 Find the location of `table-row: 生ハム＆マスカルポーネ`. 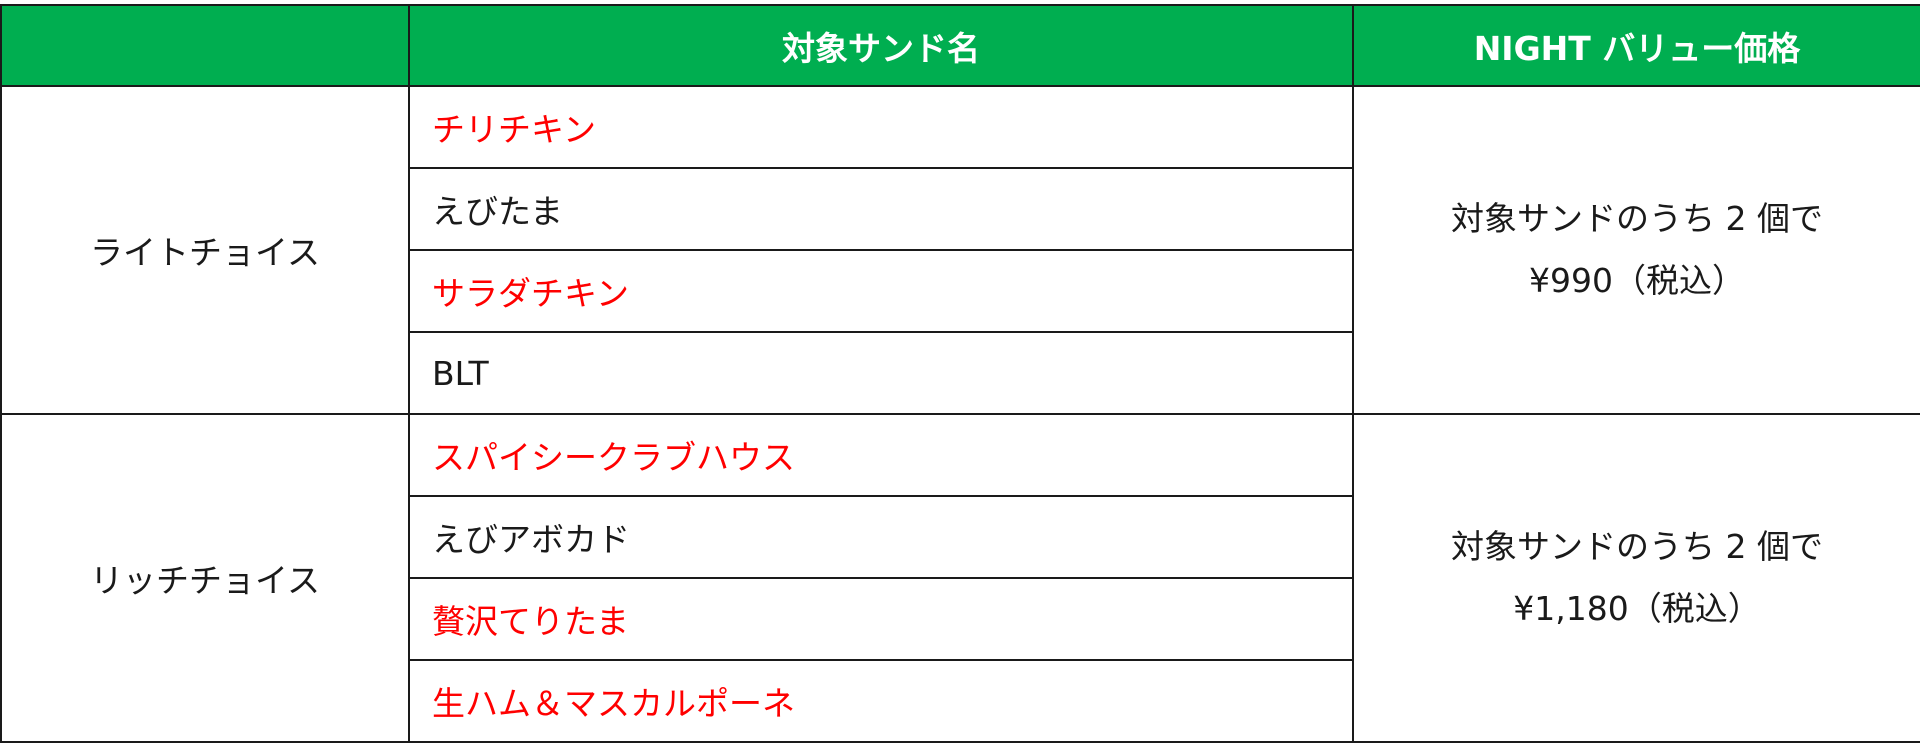

table-row: 生ハム＆マスカルポーネ is located at coordinates (960, 701).